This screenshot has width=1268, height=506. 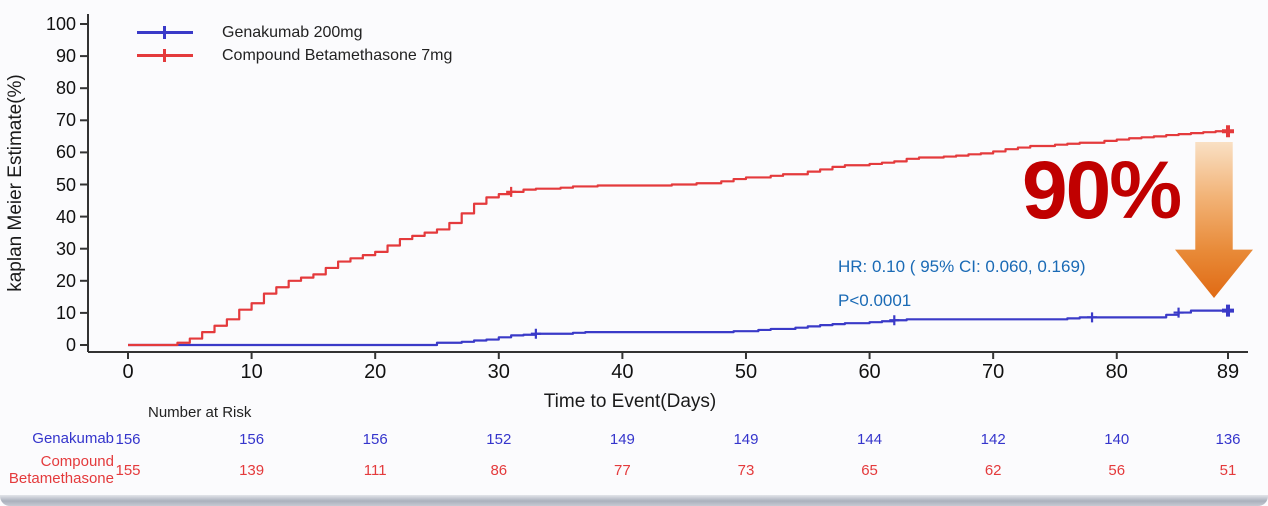 What do you see at coordinates (65, 216) in the screenshot?
I see `y-tick-label: 40` at bounding box center [65, 216].